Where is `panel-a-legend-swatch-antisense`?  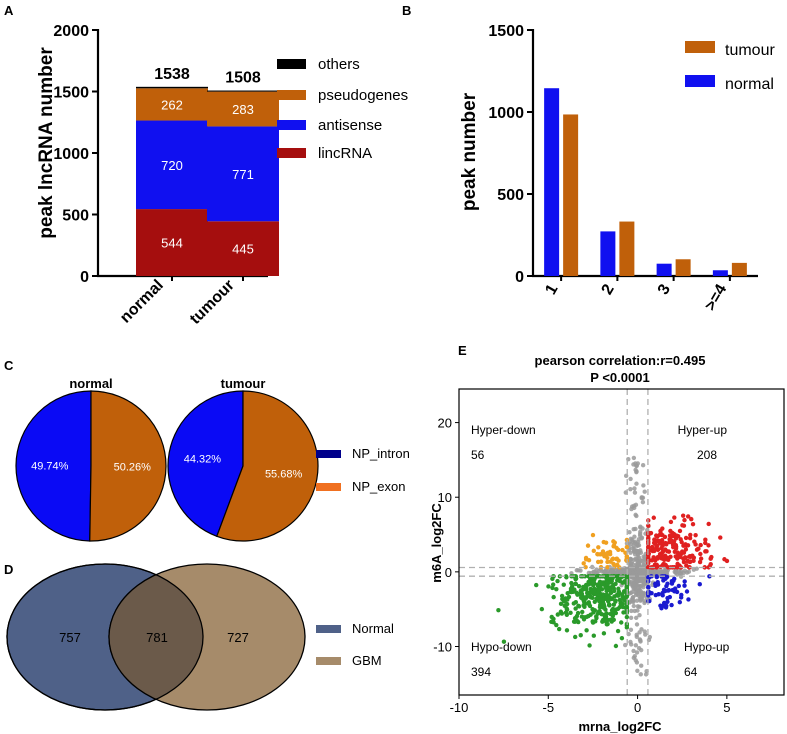
panel-a-legend-swatch-antisense is located at coordinates (291, 125).